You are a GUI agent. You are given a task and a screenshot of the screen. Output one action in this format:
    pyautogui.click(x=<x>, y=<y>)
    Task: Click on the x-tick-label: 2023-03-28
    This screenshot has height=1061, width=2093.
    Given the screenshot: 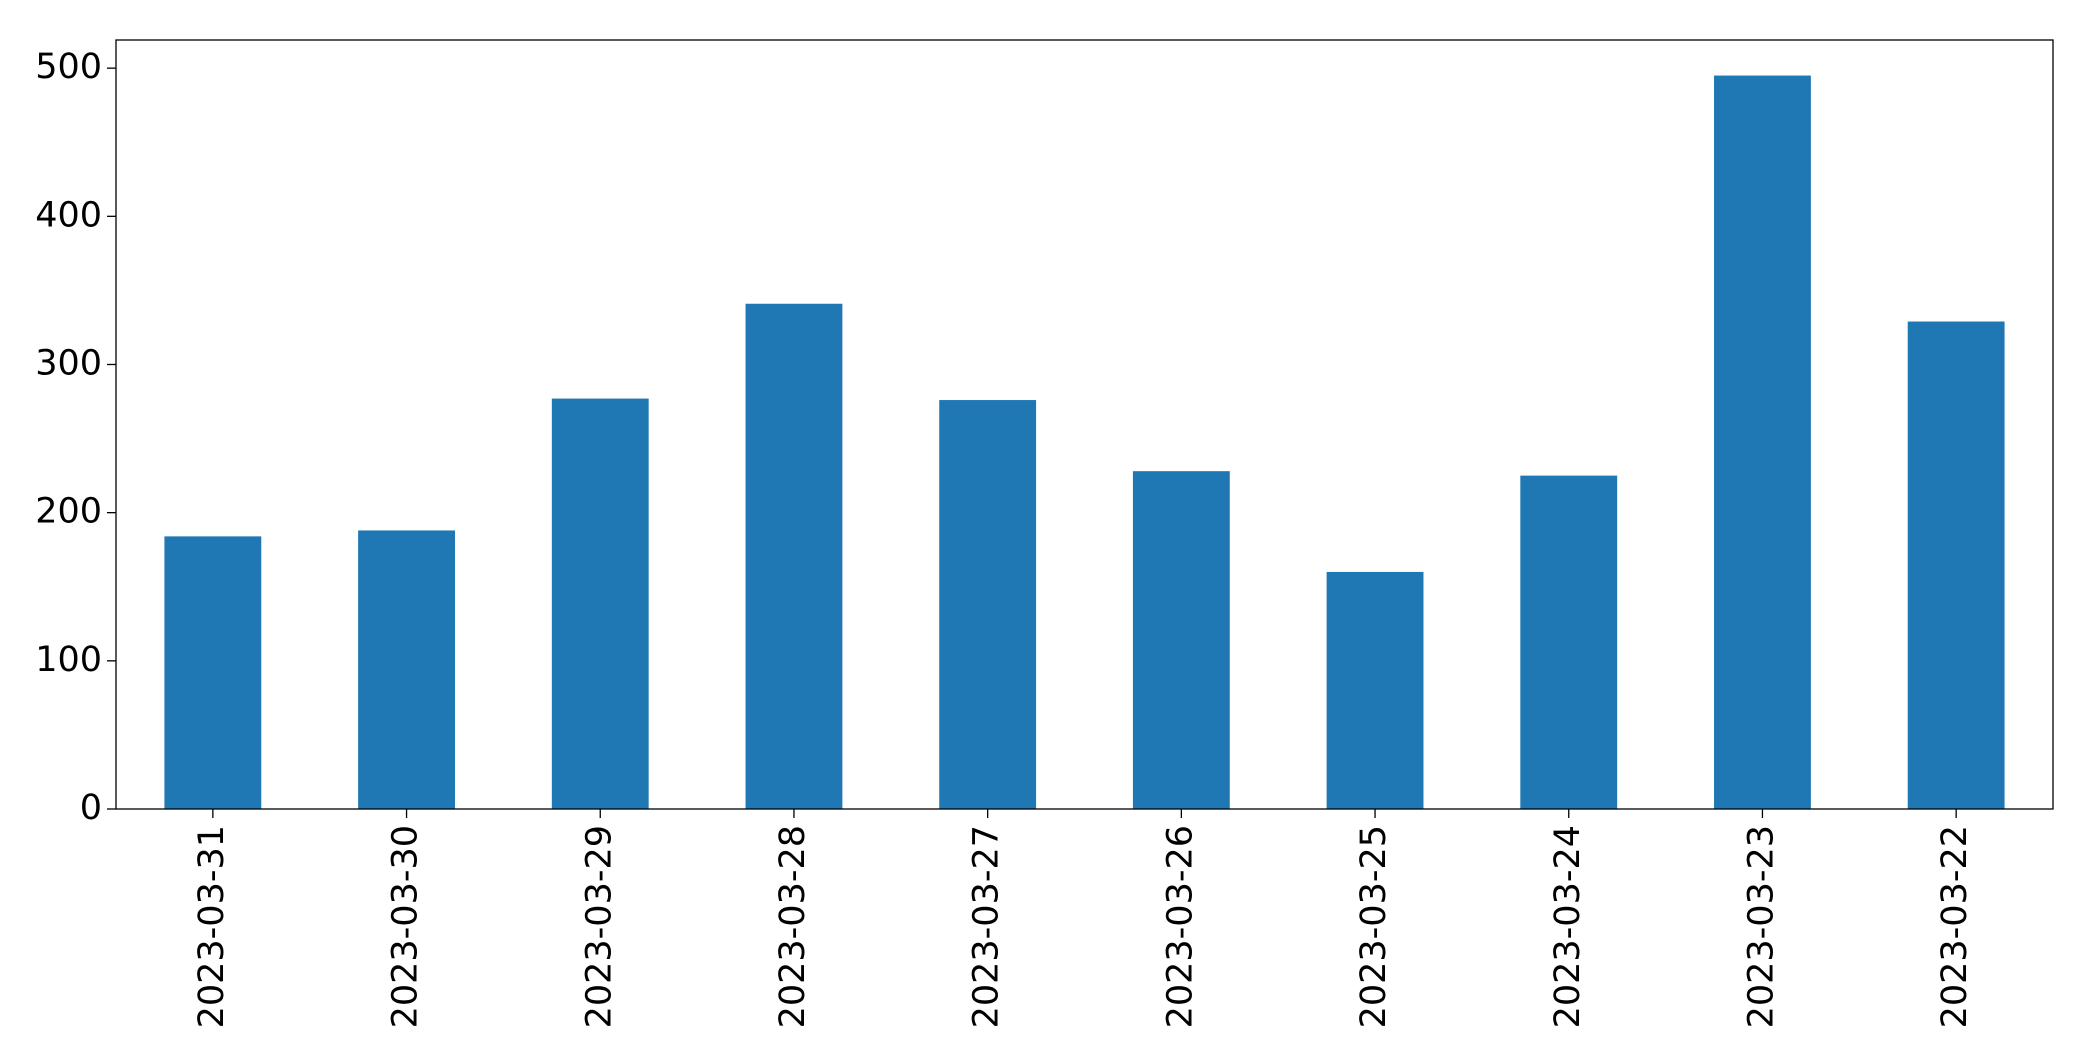 What is the action you would take?
    pyautogui.click(x=793, y=926)
    